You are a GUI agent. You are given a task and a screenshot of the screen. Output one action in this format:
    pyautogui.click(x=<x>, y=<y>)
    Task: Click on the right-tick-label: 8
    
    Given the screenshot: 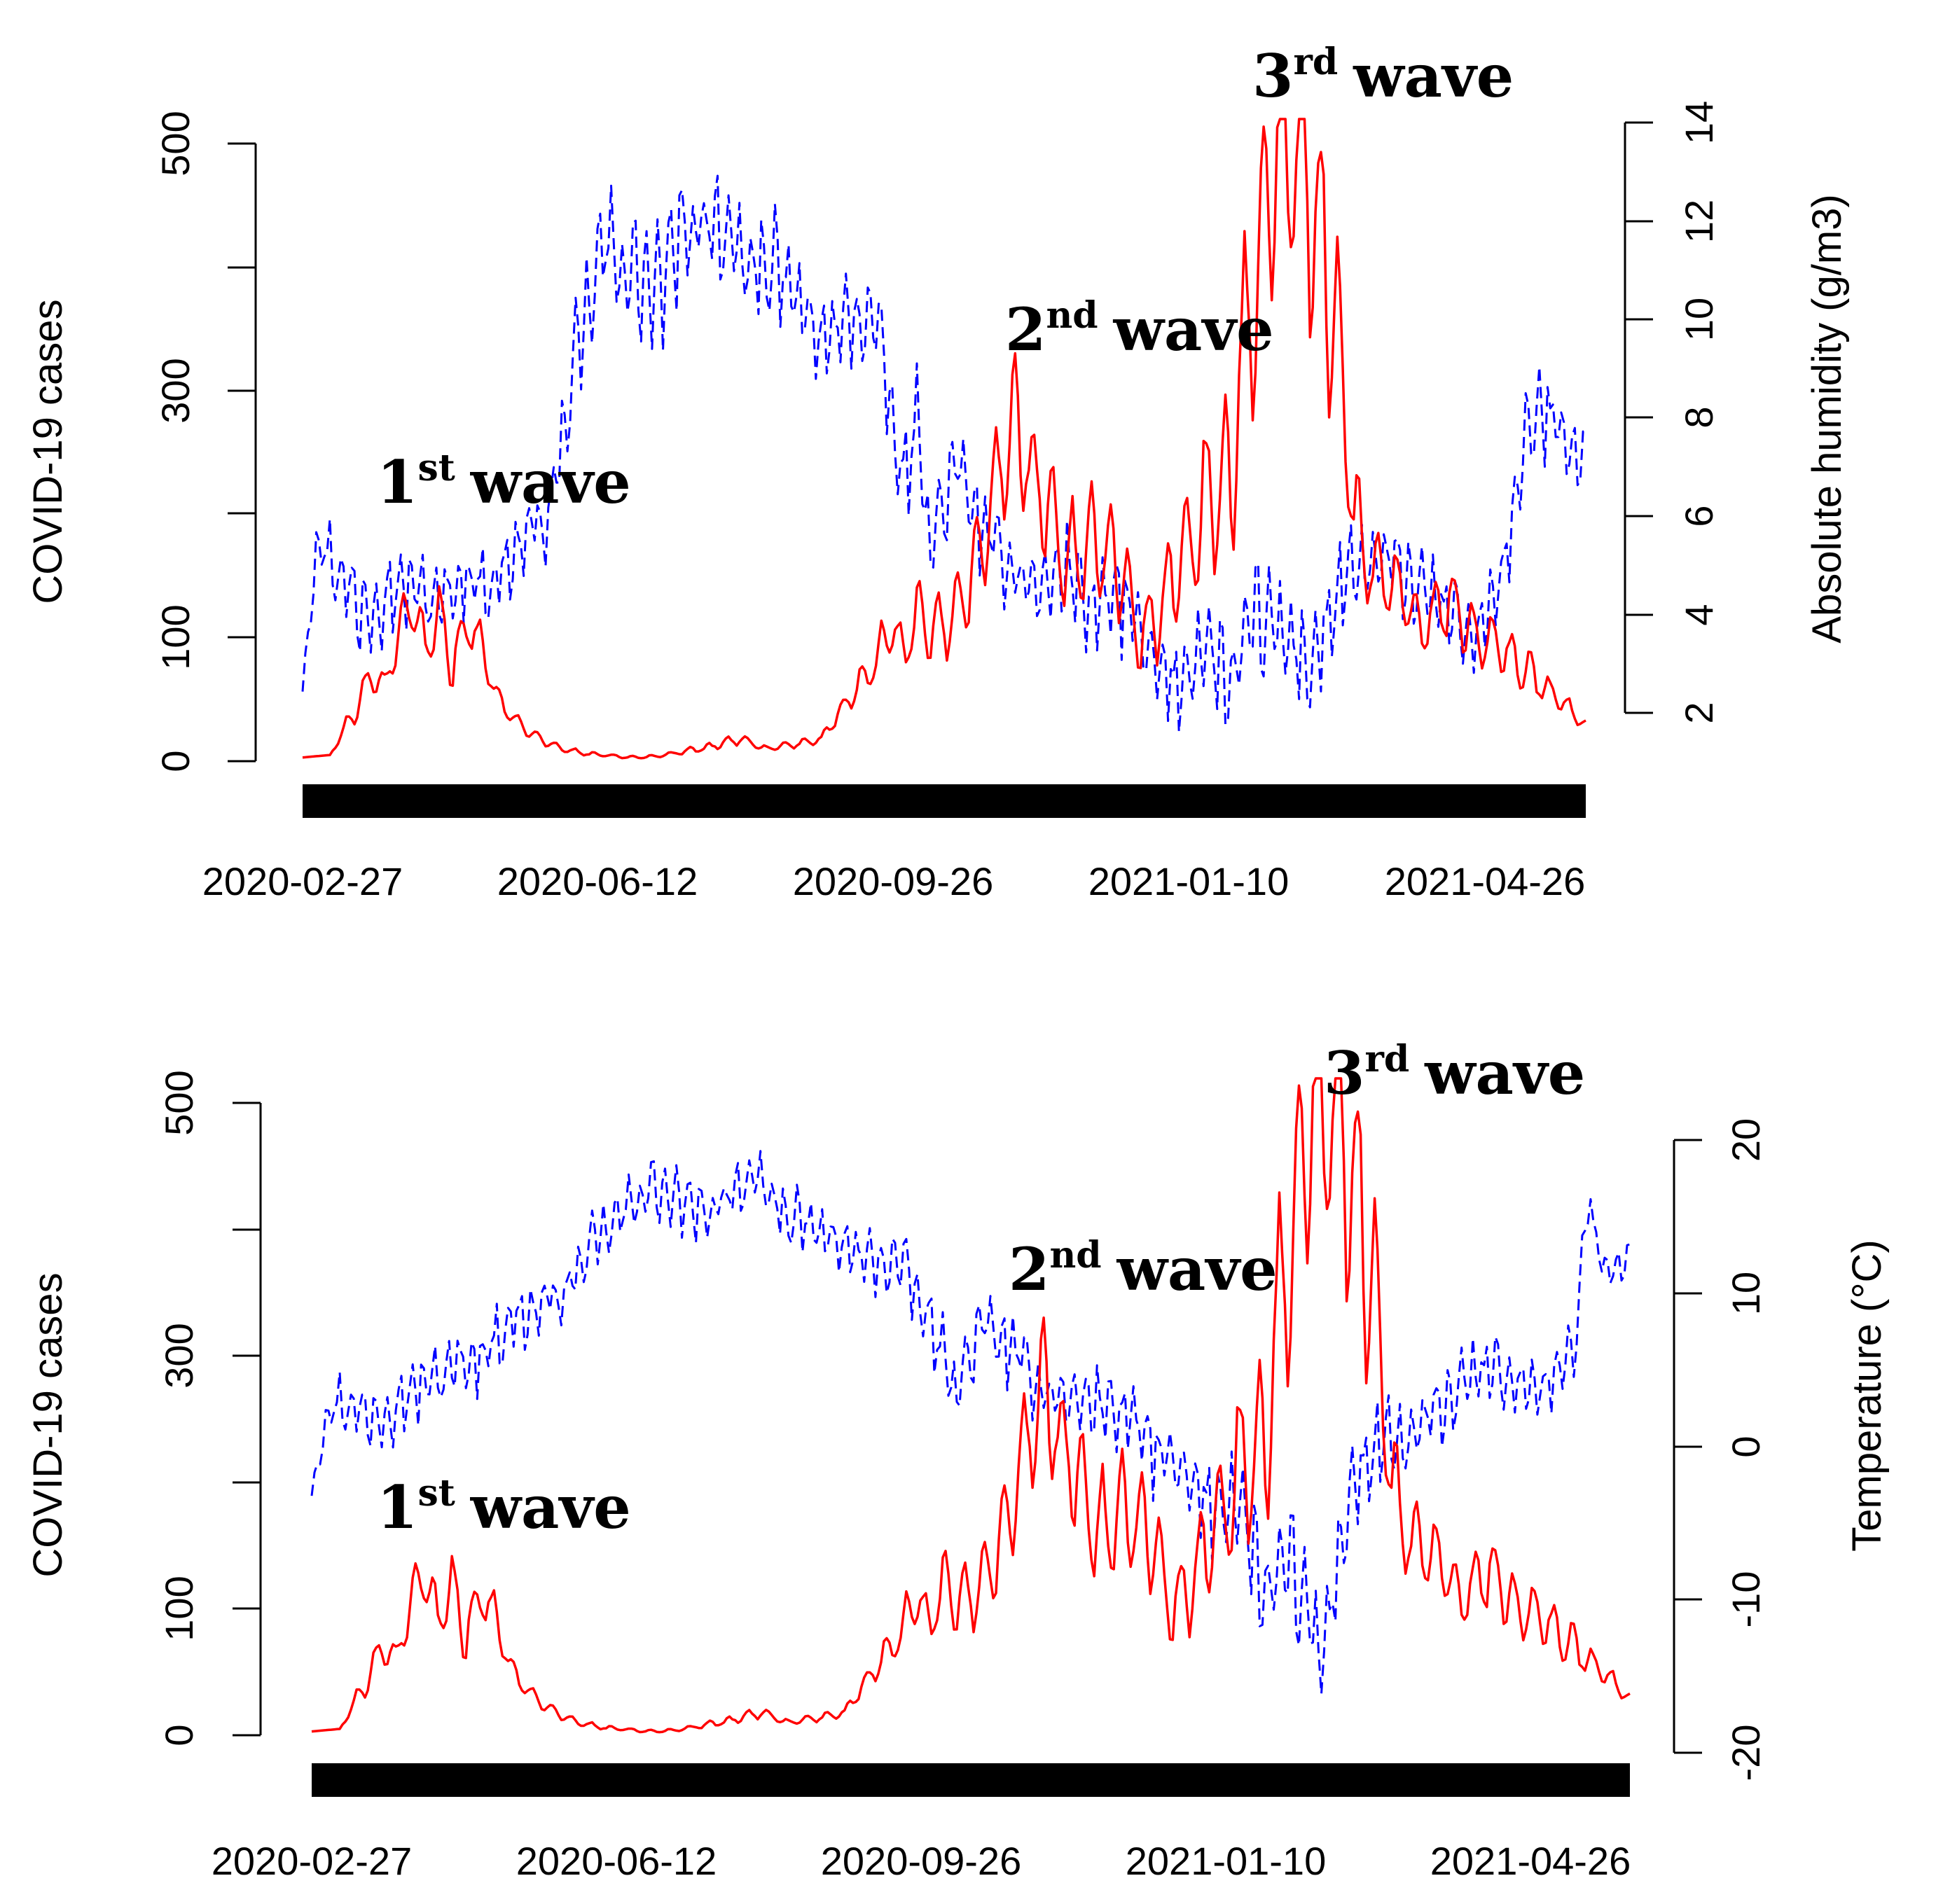 What is the action you would take?
    pyautogui.click(x=1699, y=417)
    